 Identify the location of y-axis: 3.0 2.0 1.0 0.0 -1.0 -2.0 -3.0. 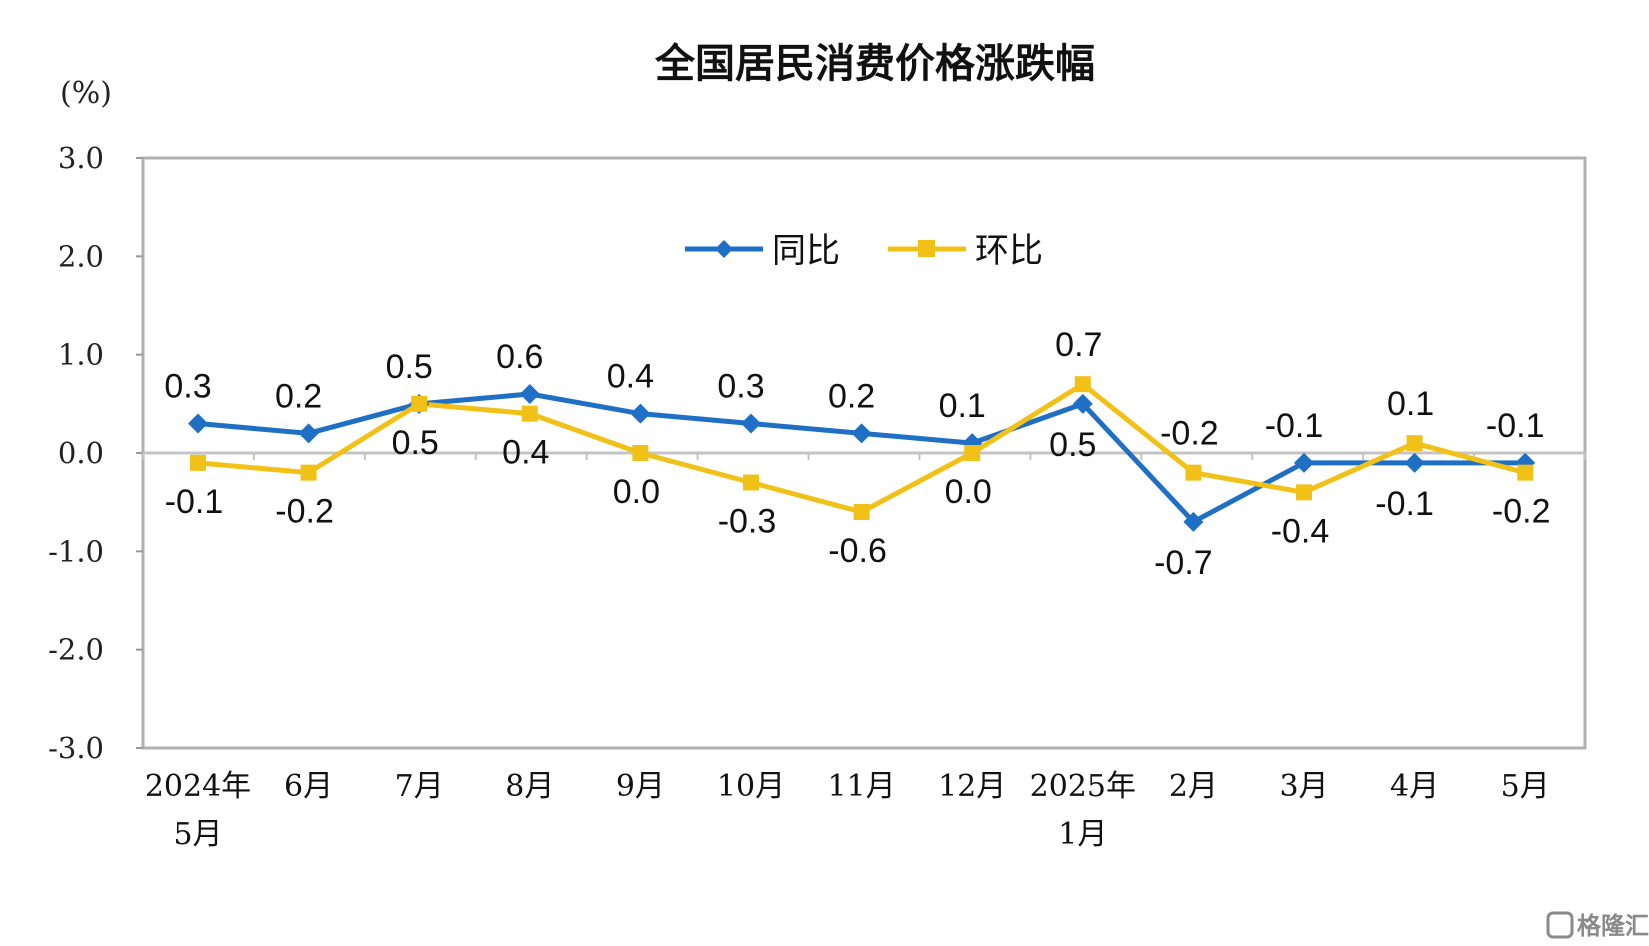
(95, 453).